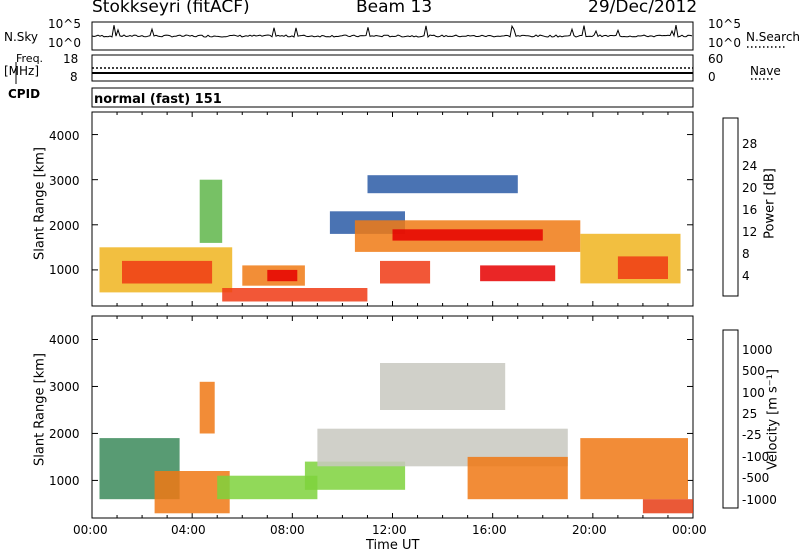  I want to click on xlabel-time: Time UT, so click(393, 545).